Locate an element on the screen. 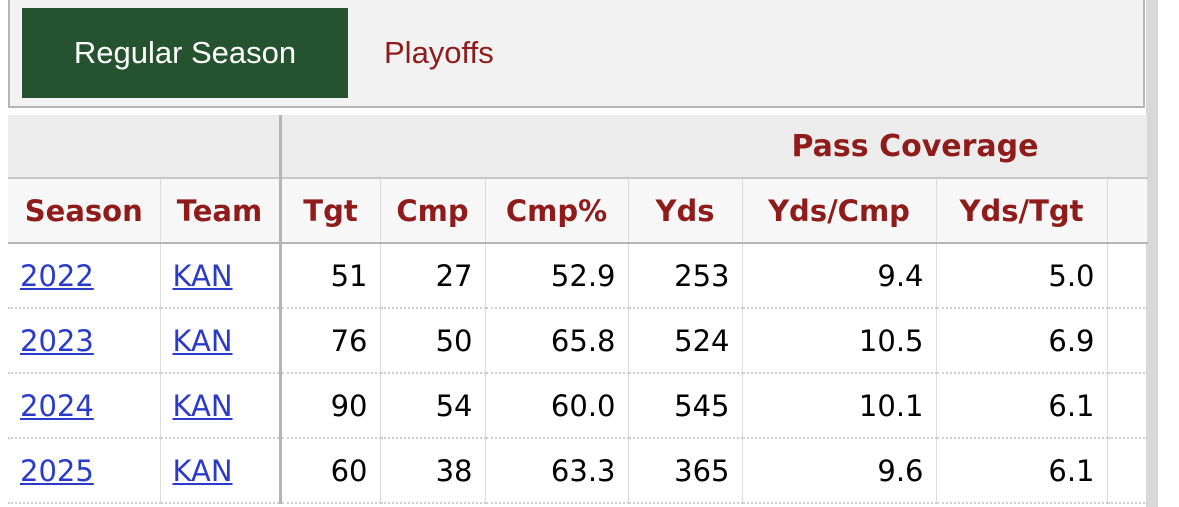 This screenshot has width=1179, height=507. table-cell: 2025 is located at coordinates (84, 471).